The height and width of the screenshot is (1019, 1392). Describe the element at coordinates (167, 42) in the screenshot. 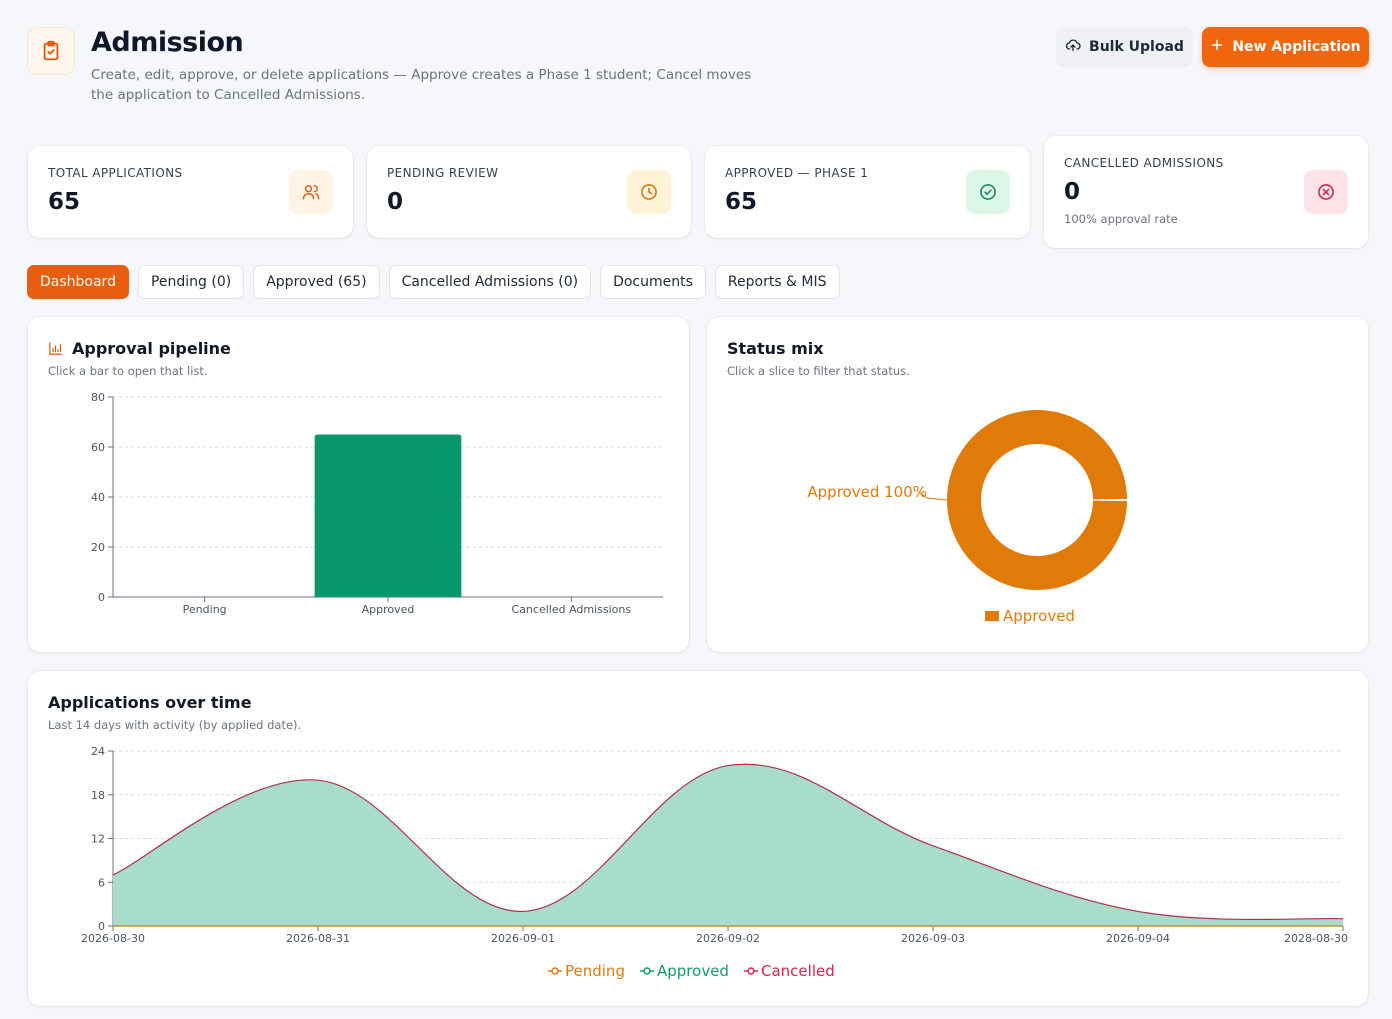

I see `page-title: Admission` at that location.